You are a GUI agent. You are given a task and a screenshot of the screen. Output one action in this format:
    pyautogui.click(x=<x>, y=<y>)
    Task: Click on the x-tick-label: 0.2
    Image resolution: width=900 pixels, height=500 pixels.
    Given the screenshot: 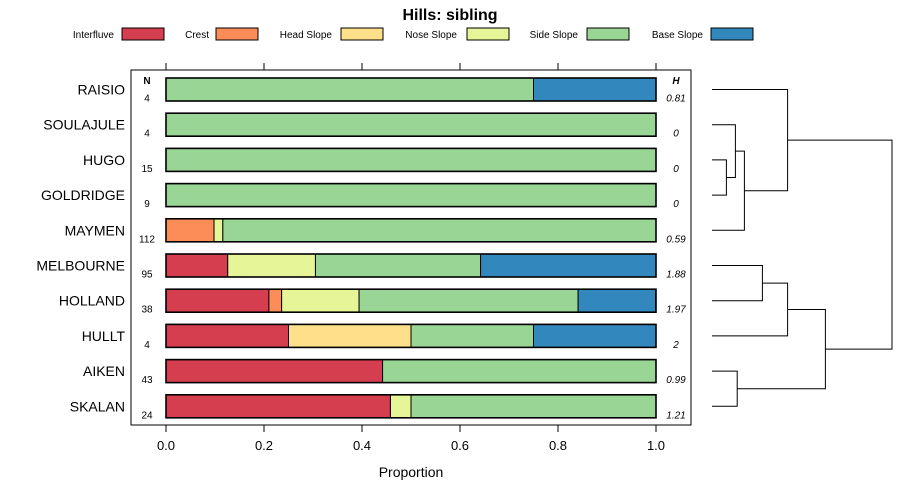 What is the action you would take?
    pyautogui.click(x=264, y=445)
    